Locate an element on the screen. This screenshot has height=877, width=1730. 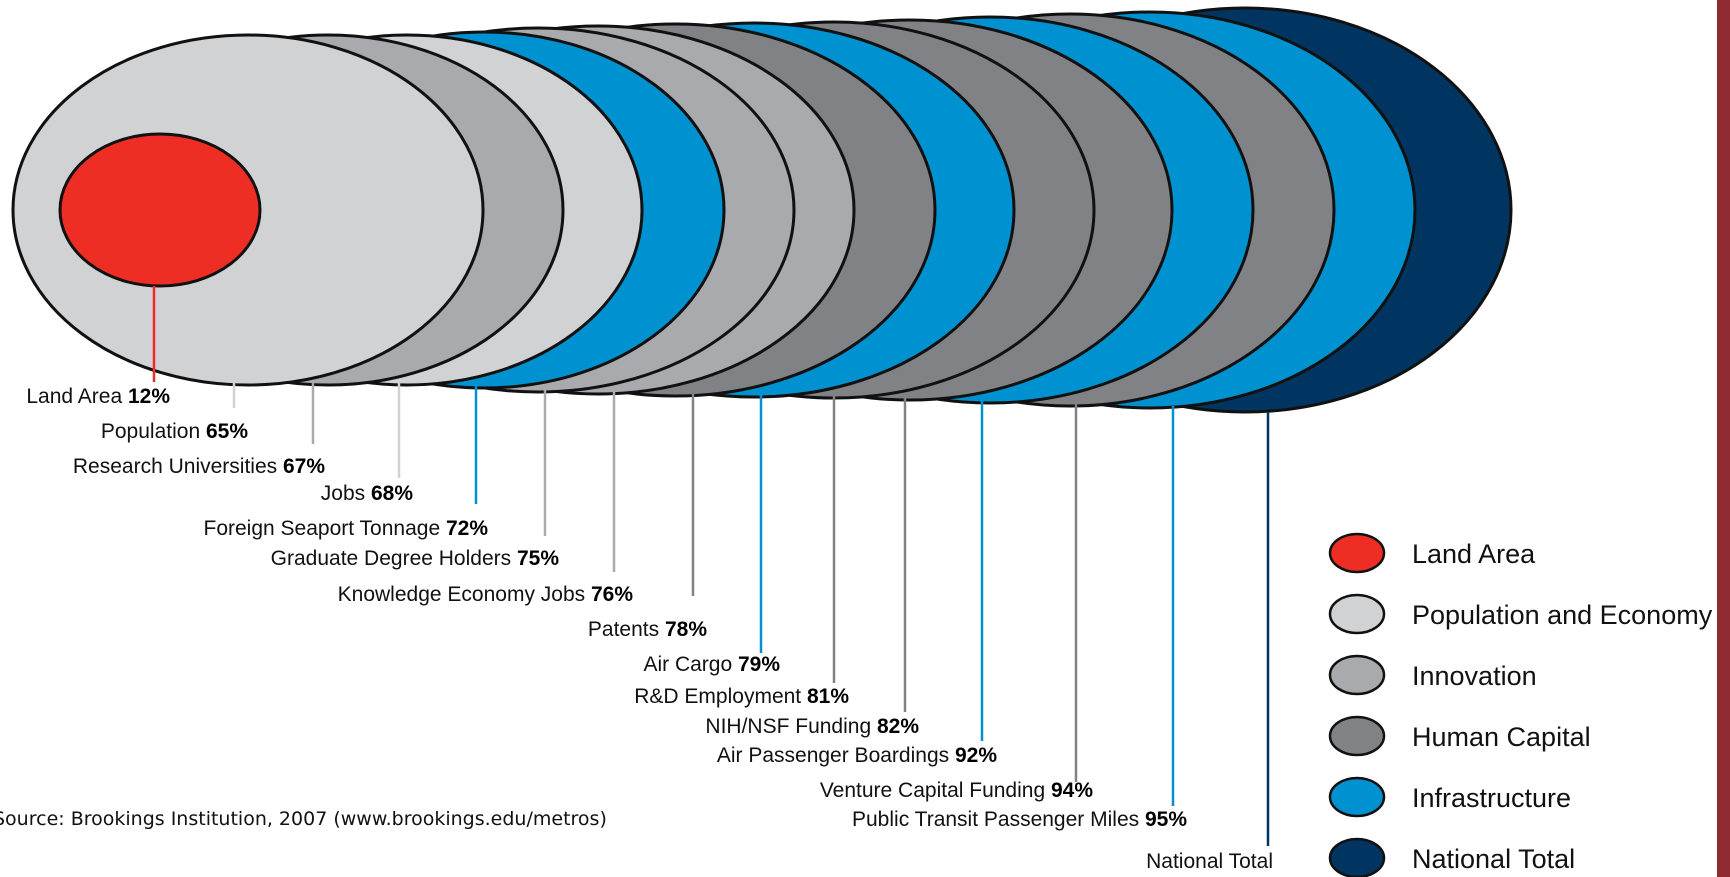
label-text-jobs: Jobs is located at coordinates (346, 493).